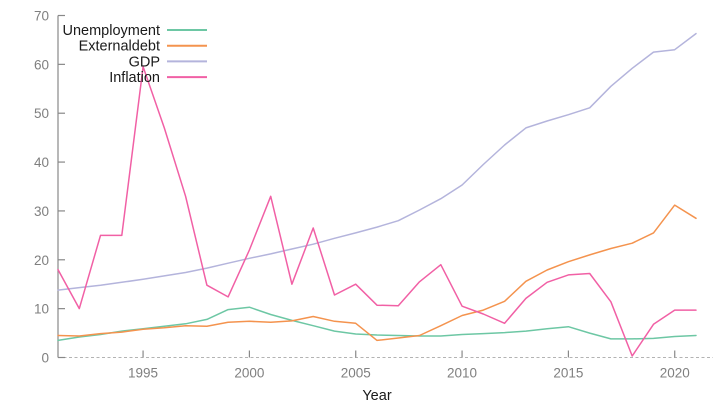  What do you see at coordinates (134, 78) in the screenshot?
I see `legend-label-inflation: Inflation` at bounding box center [134, 78].